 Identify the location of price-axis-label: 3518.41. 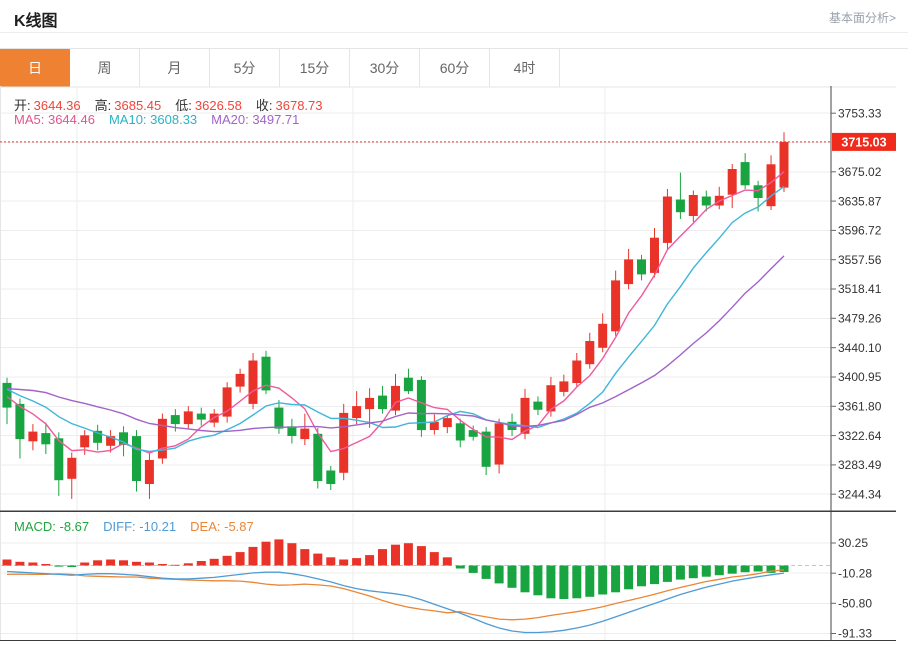
(860, 289).